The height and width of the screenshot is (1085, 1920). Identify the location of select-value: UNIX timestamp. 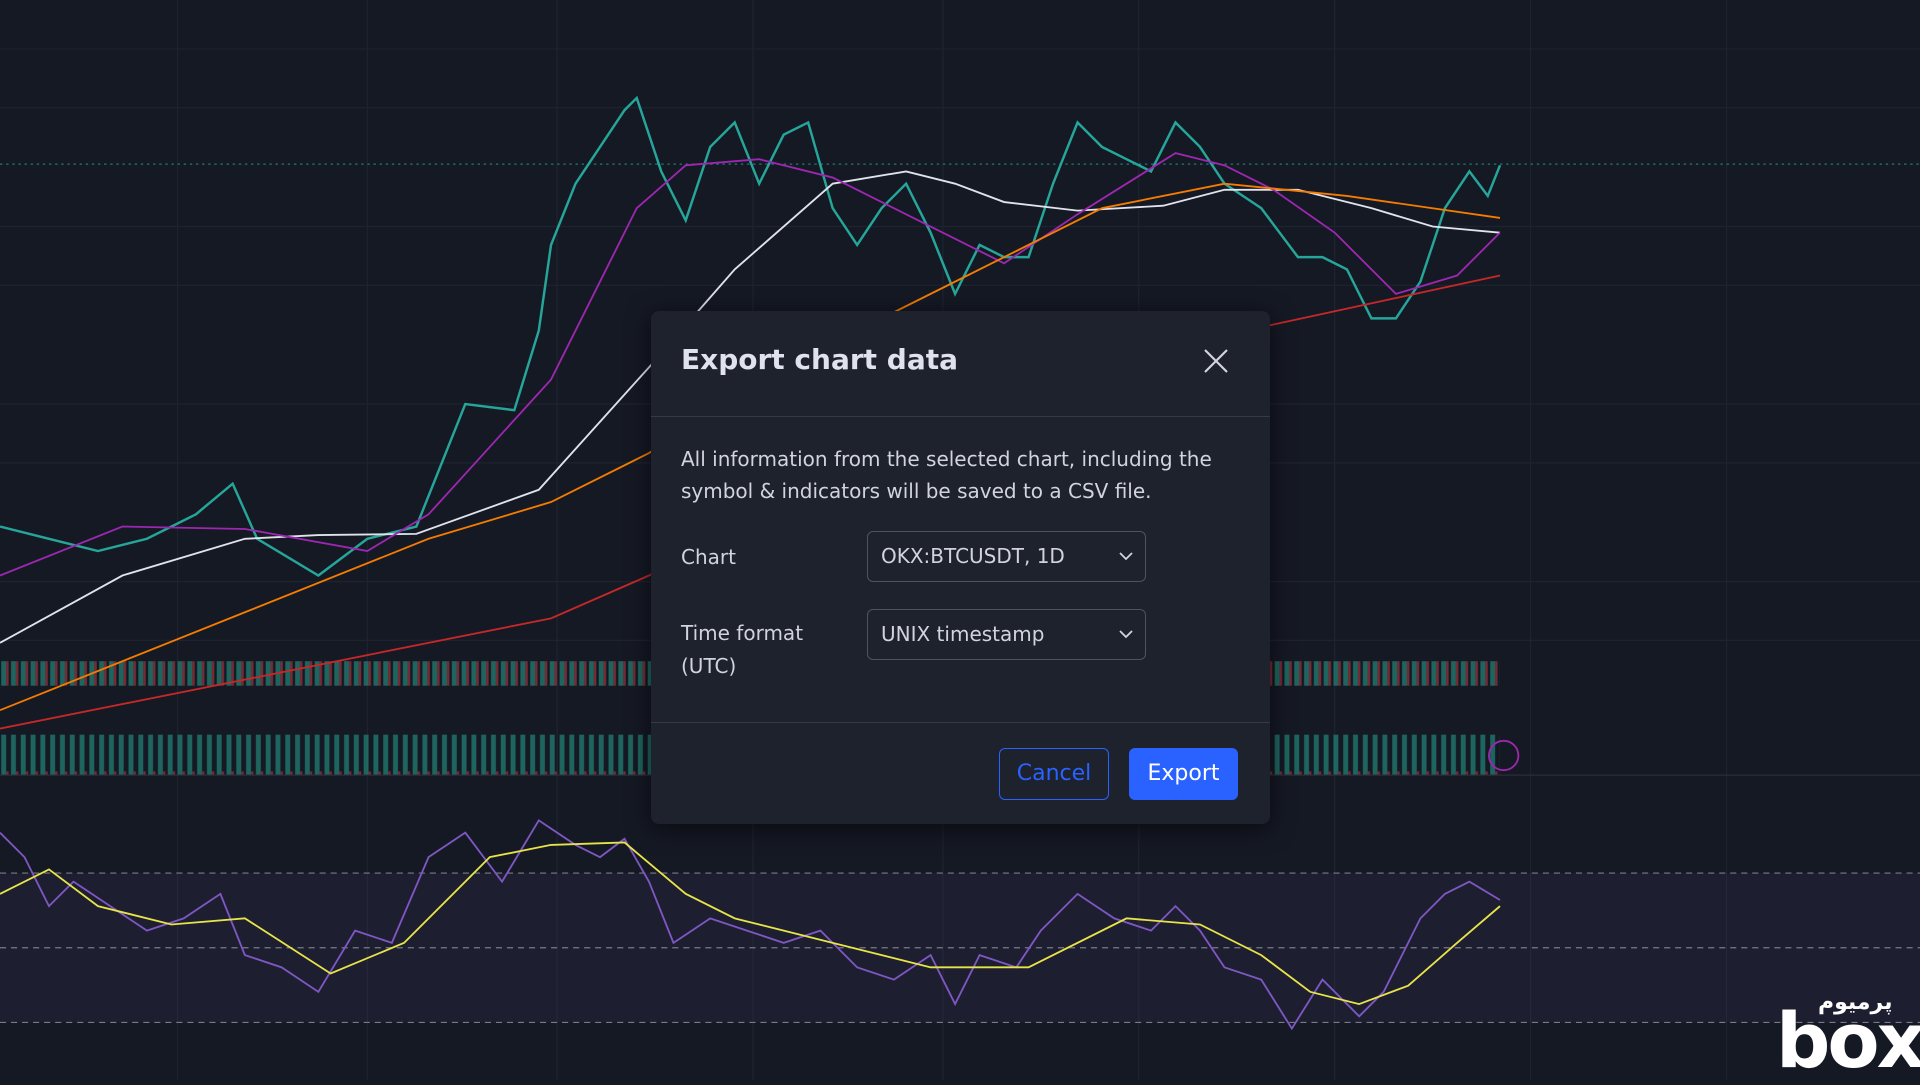
(963, 634).